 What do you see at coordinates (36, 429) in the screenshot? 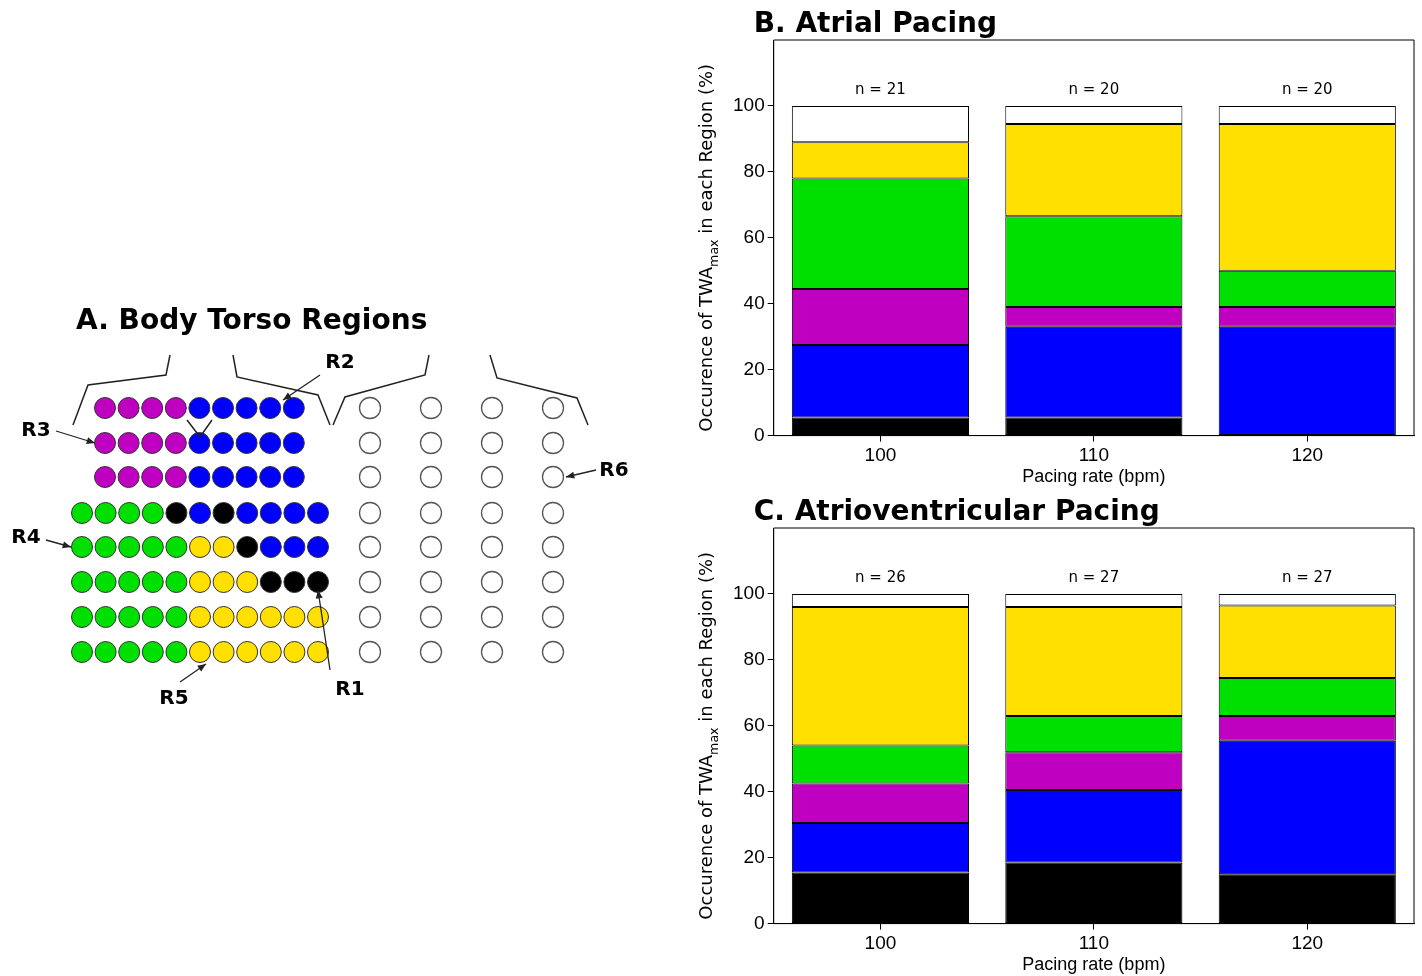
I see `text: R3` at bounding box center [36, 429].